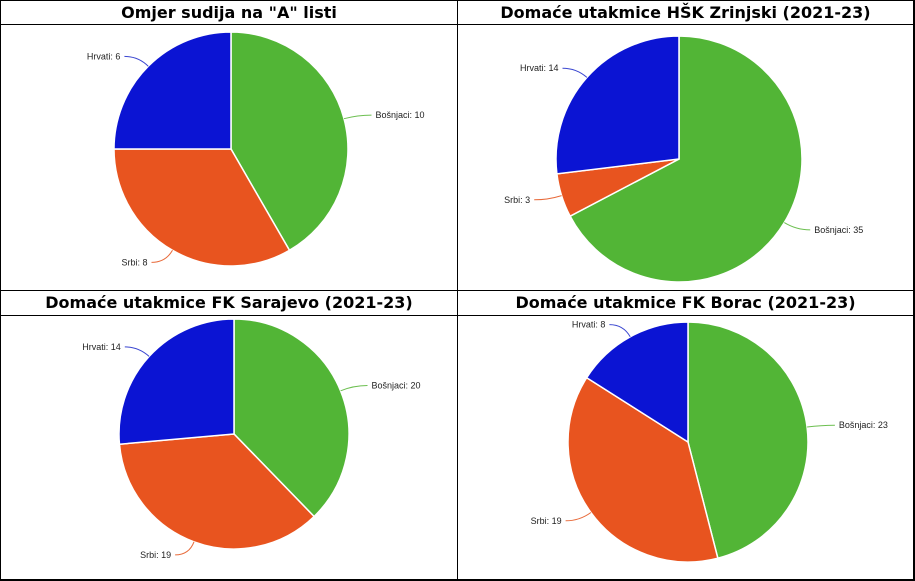  I want to click on slice-label: Hrvati: 6, so click(104, 56).